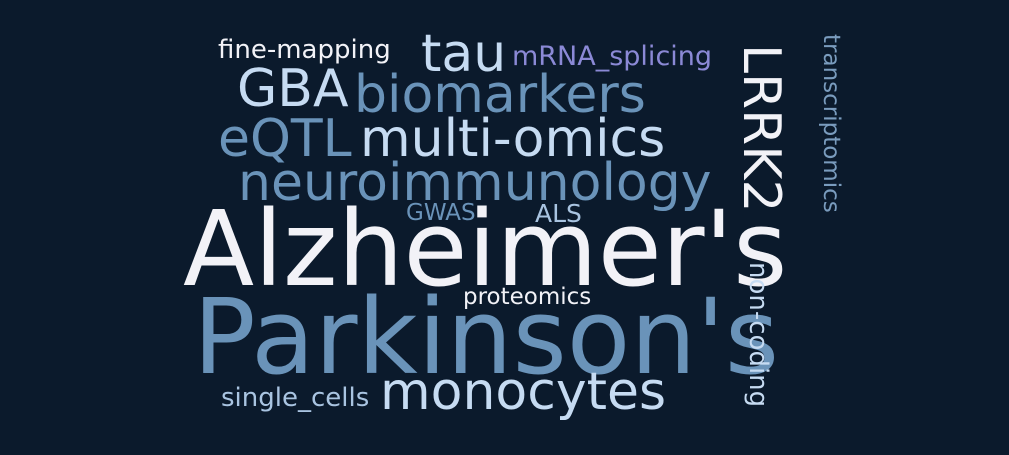  Describe the element at coordinates (558, 213) in the screenshot. I see `word-als: ALS` at that location.